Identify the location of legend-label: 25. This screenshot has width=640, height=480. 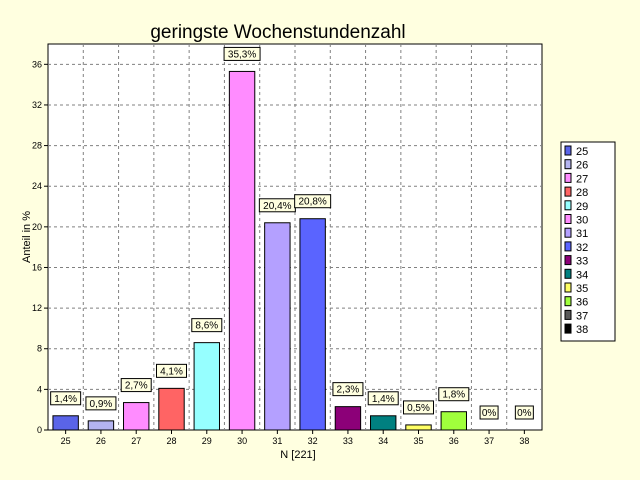
(582, 152).